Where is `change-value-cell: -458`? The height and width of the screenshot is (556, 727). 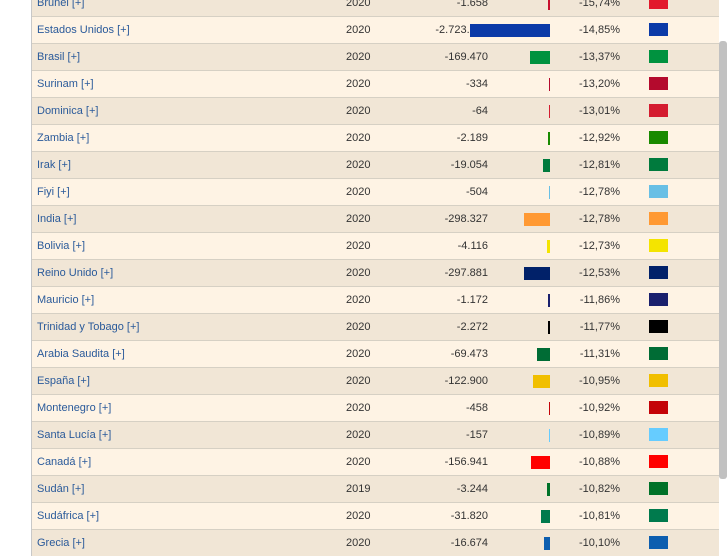 change-value-cell: -458 is located at coordinates (476, 408).